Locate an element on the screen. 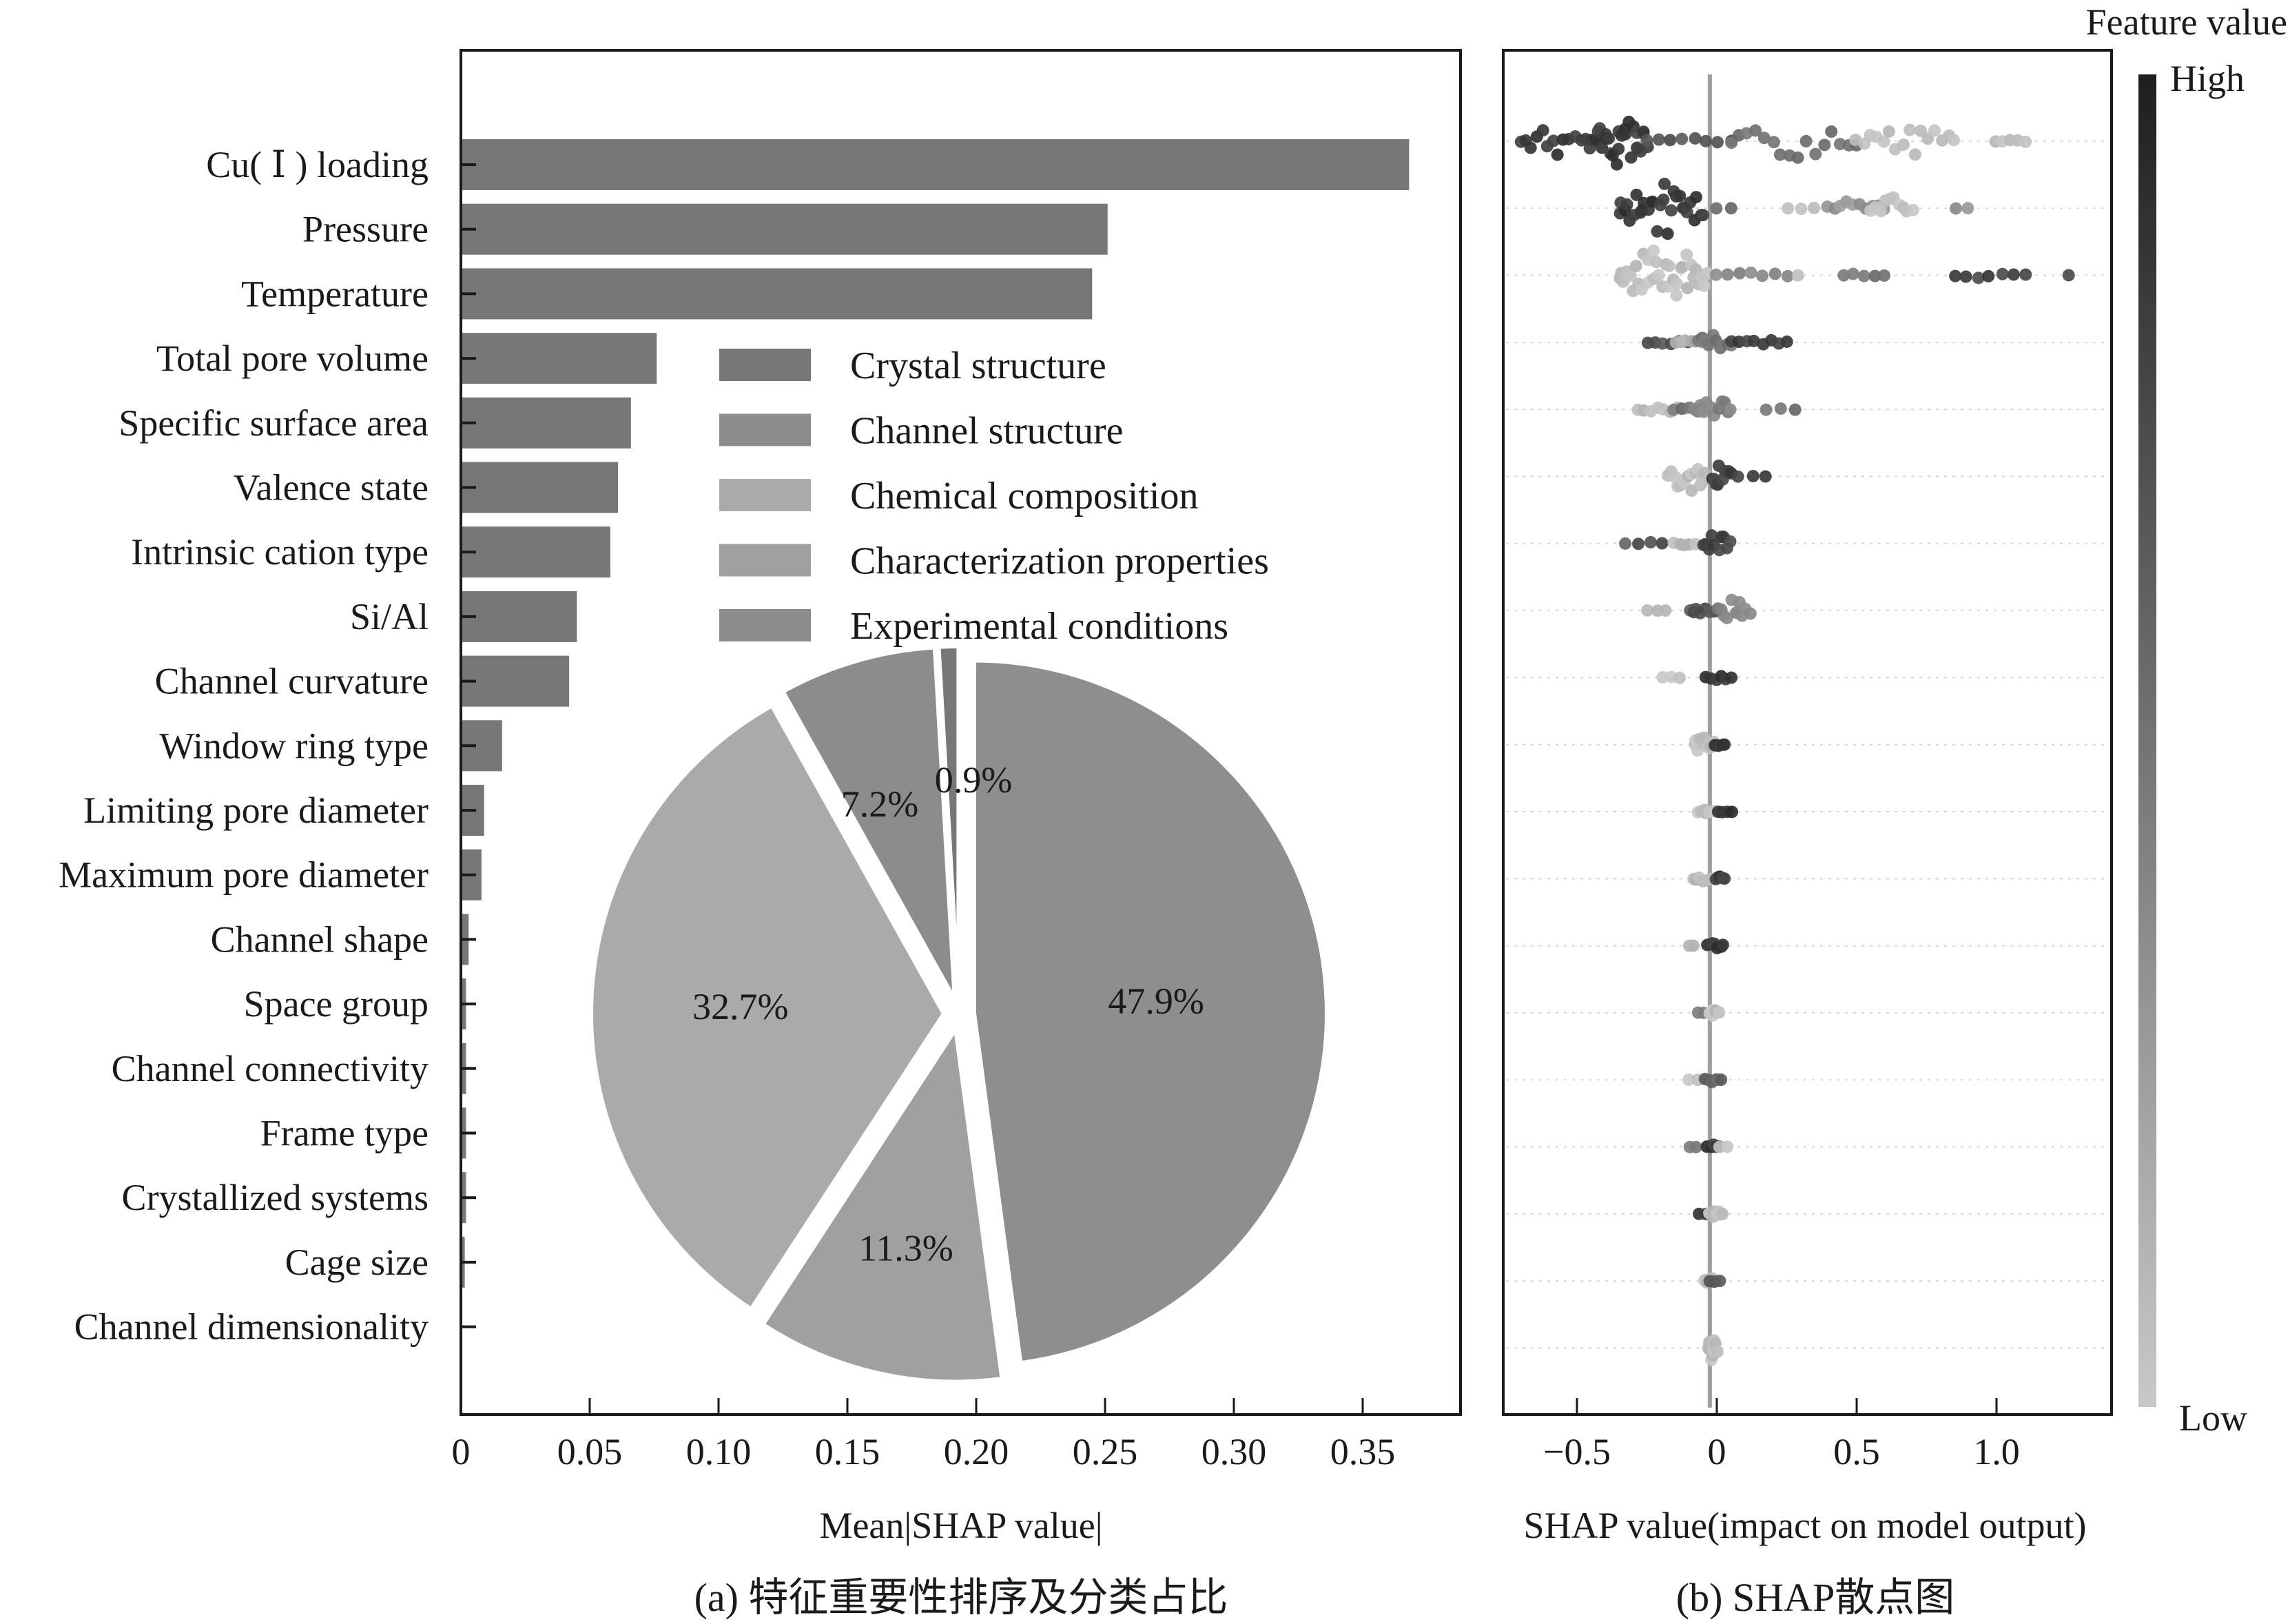  y-tick-label: Window ring type is located at coordinates (294, 745).